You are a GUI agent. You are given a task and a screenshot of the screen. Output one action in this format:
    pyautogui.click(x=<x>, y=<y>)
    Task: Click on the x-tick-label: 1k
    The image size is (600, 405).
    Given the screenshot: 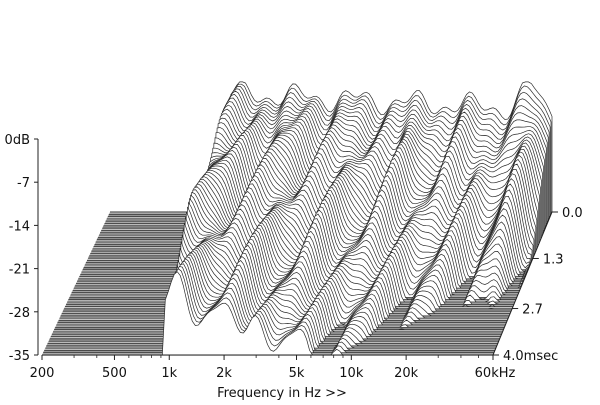 What is the action you would take?
    pyautogui.click(x=169, y=373)
    